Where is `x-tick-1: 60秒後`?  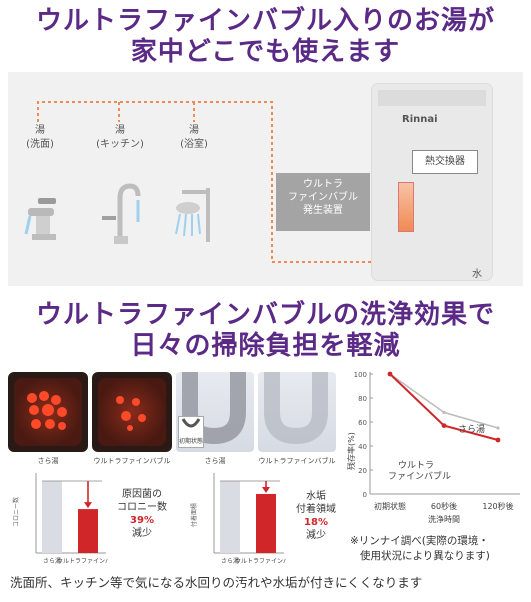 x-tick-1: 60秒後 is located at coordinates (444, 506).